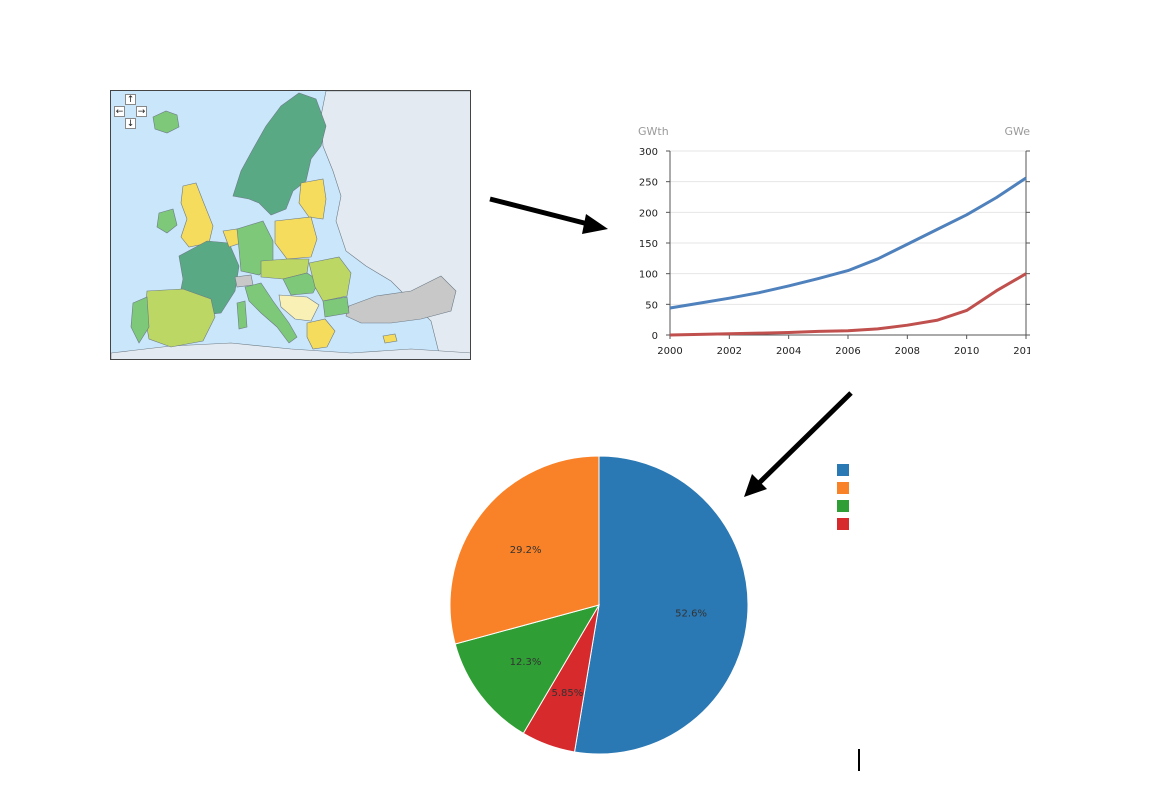  I want to click on turkey, so click(401, 299).